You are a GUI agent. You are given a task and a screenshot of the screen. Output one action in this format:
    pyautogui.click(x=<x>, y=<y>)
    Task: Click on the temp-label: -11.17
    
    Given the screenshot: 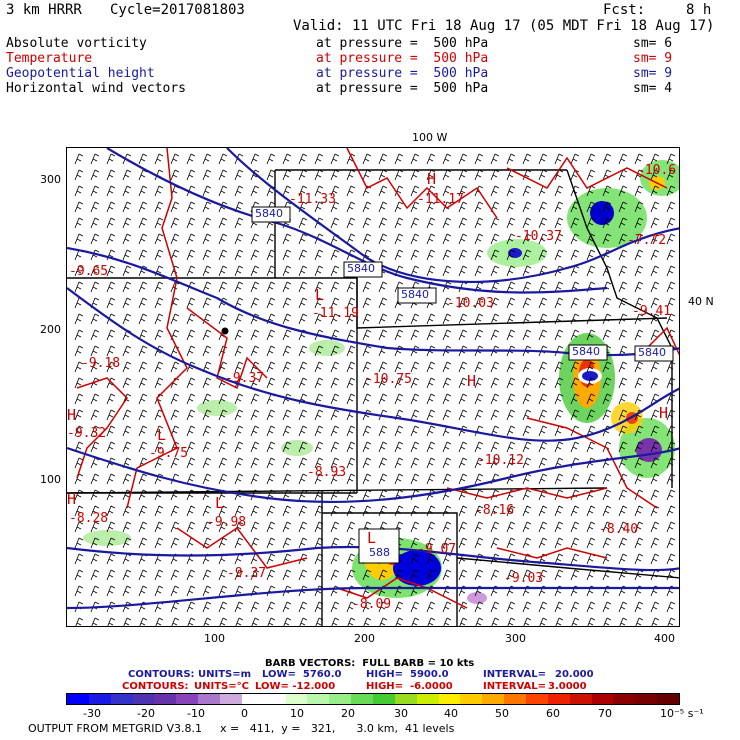 What is the action you would take?
    pyautogui.click(x=440, y=199)
    